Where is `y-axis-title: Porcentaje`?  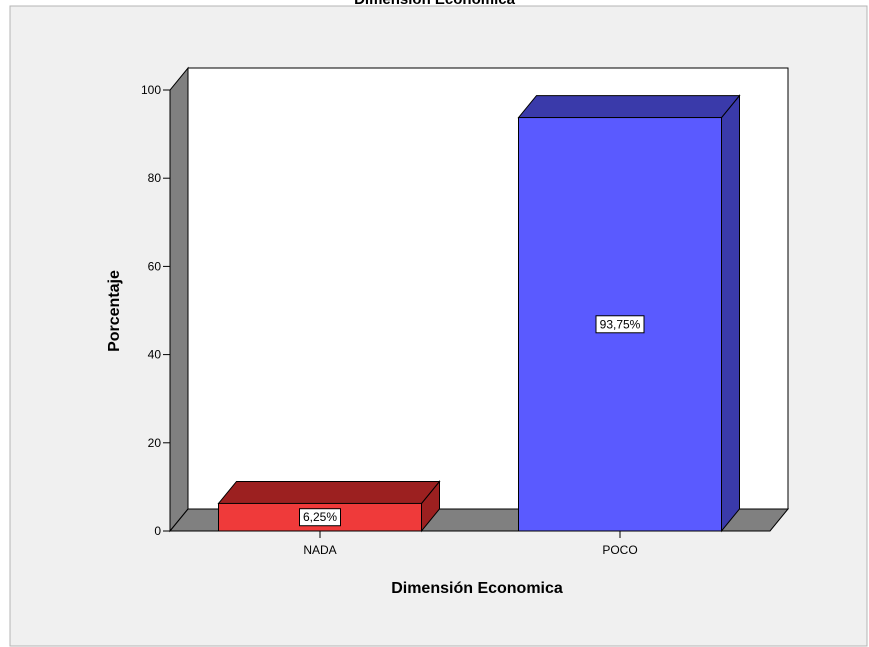 y-axis-title: Porcentaje is located at coordinates (114, 311).